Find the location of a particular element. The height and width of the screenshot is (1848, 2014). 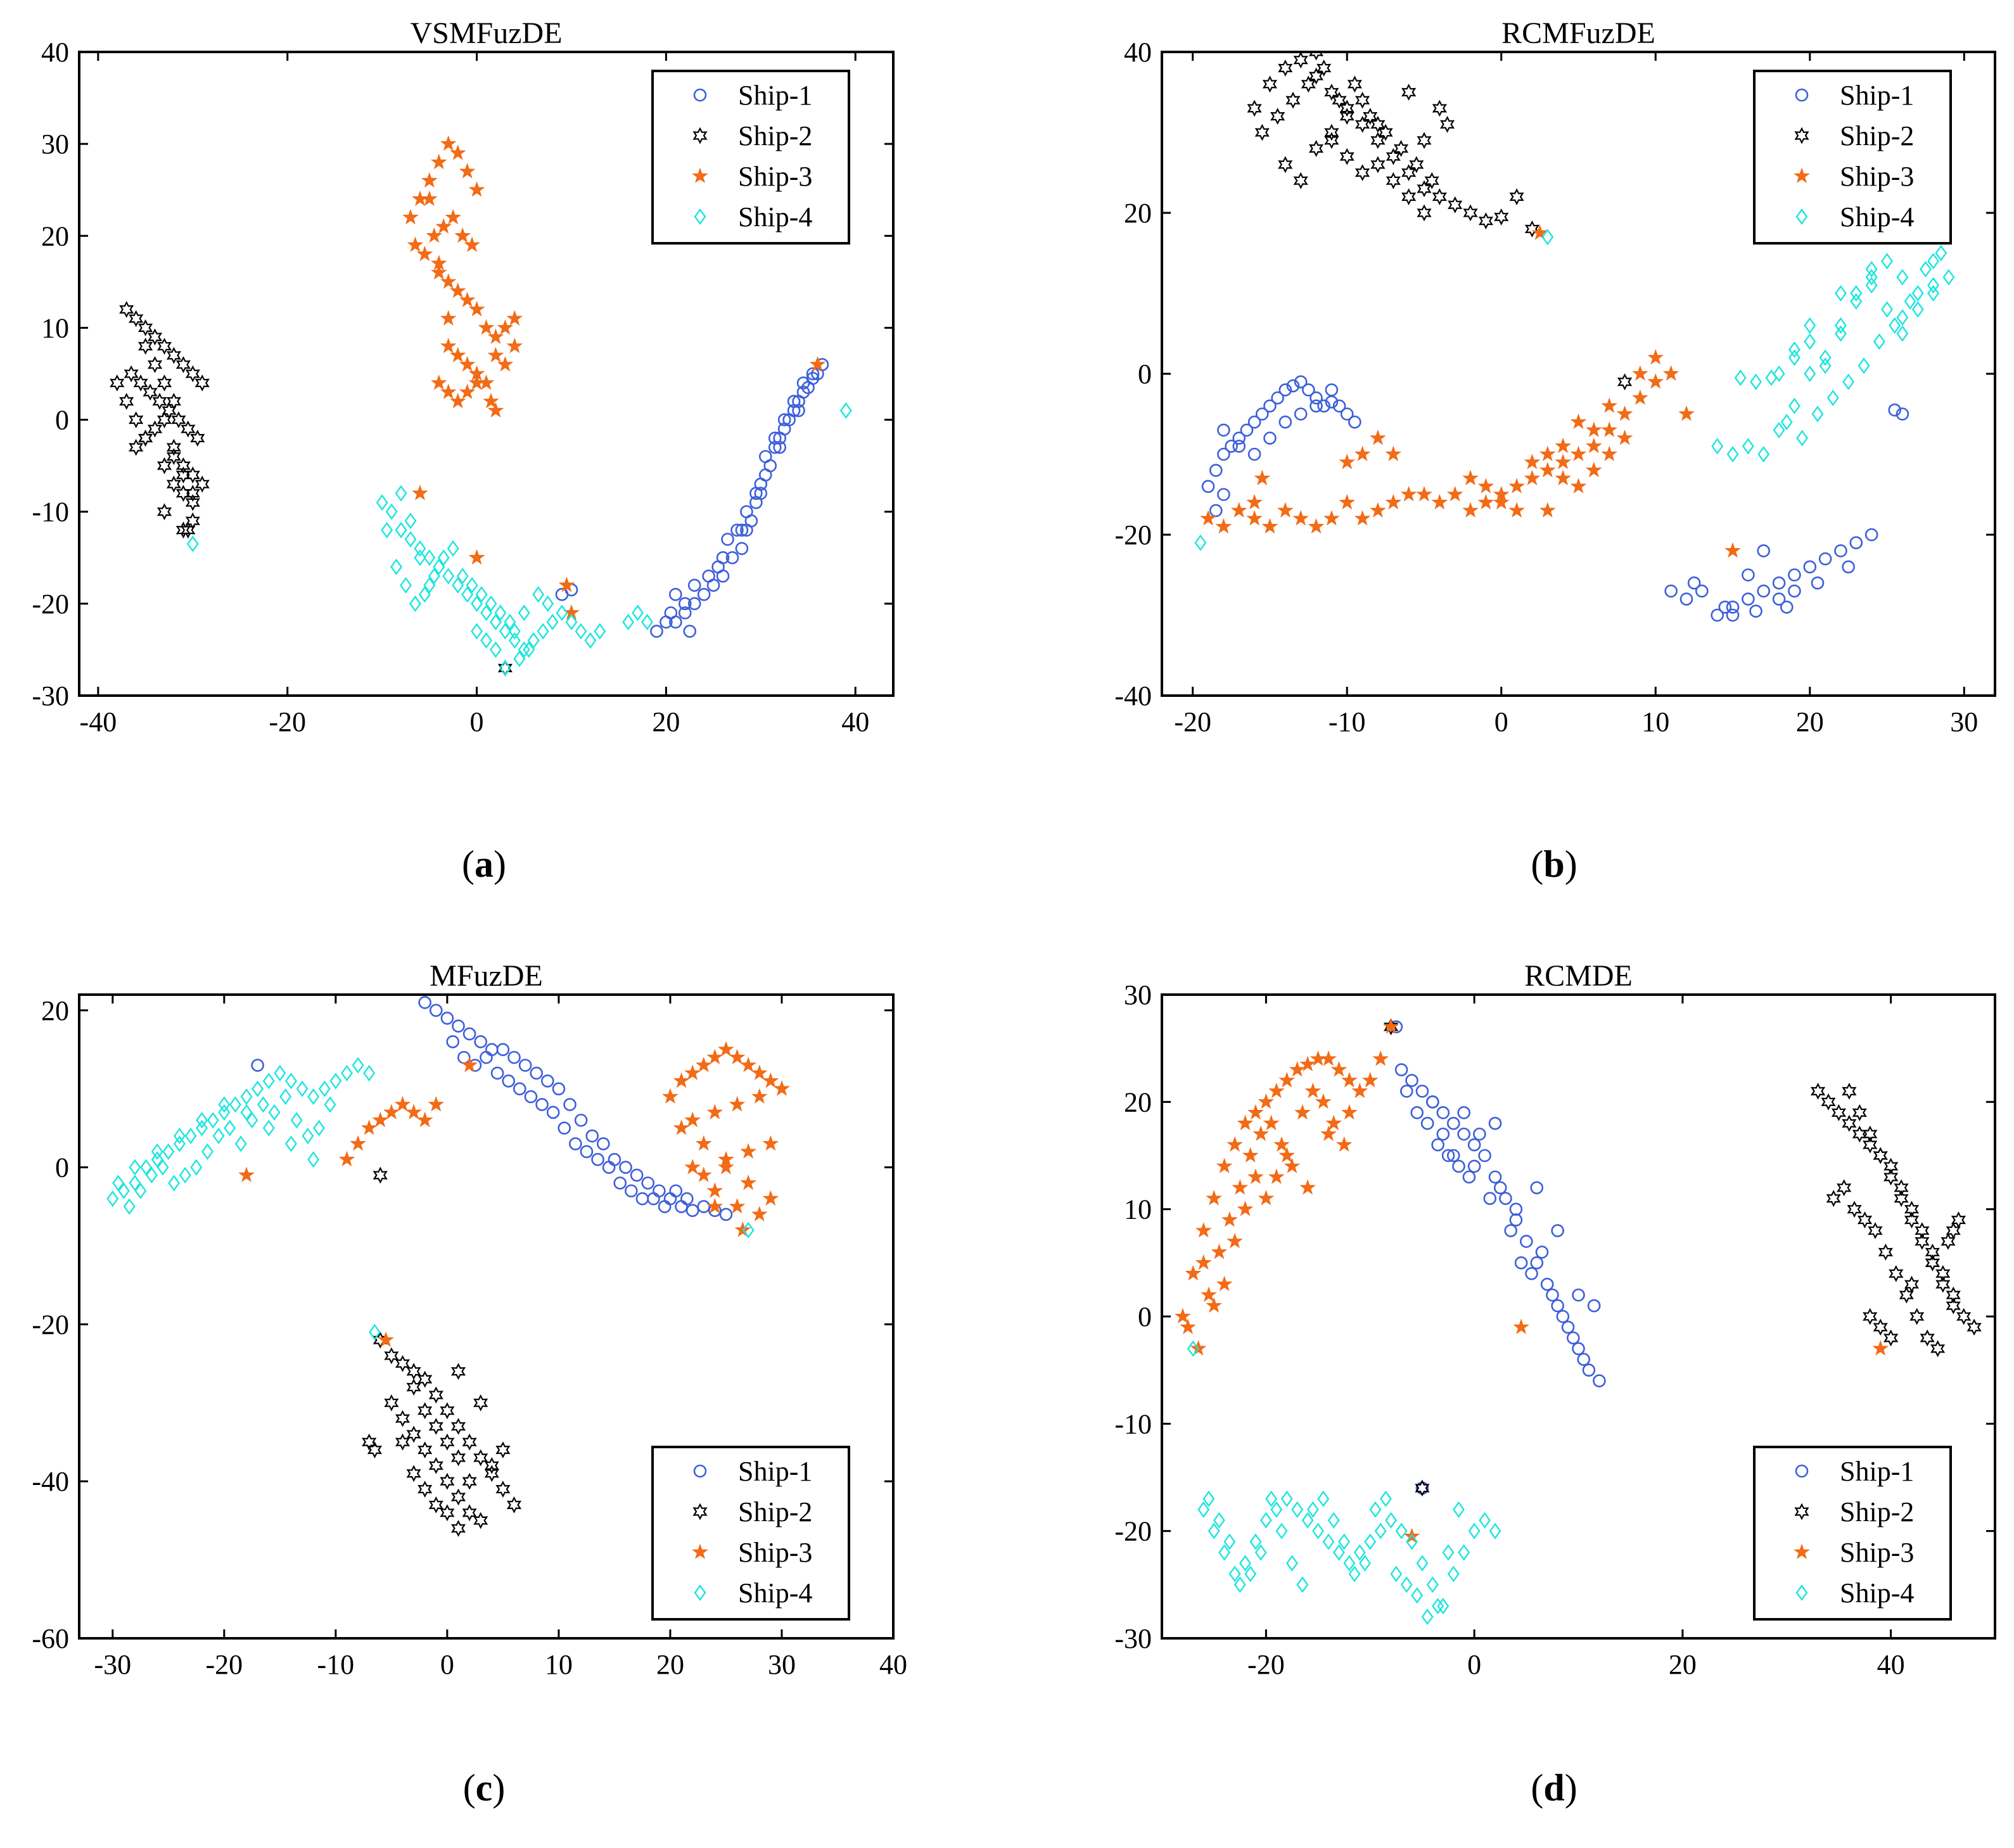

legend-label-ship-4: Ship-4 is located at coordinates (1877, 217).